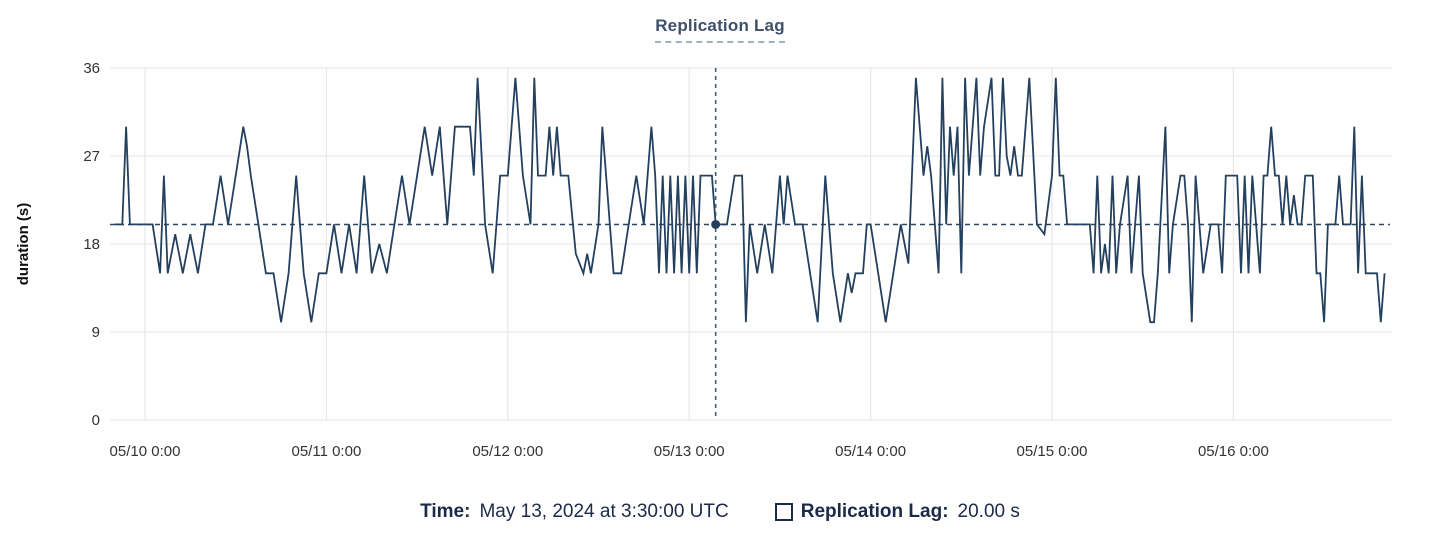  Describe the element at coordinates (445, 511) in the screenshot. I see `tooltip-time-label: Time:` at that location.